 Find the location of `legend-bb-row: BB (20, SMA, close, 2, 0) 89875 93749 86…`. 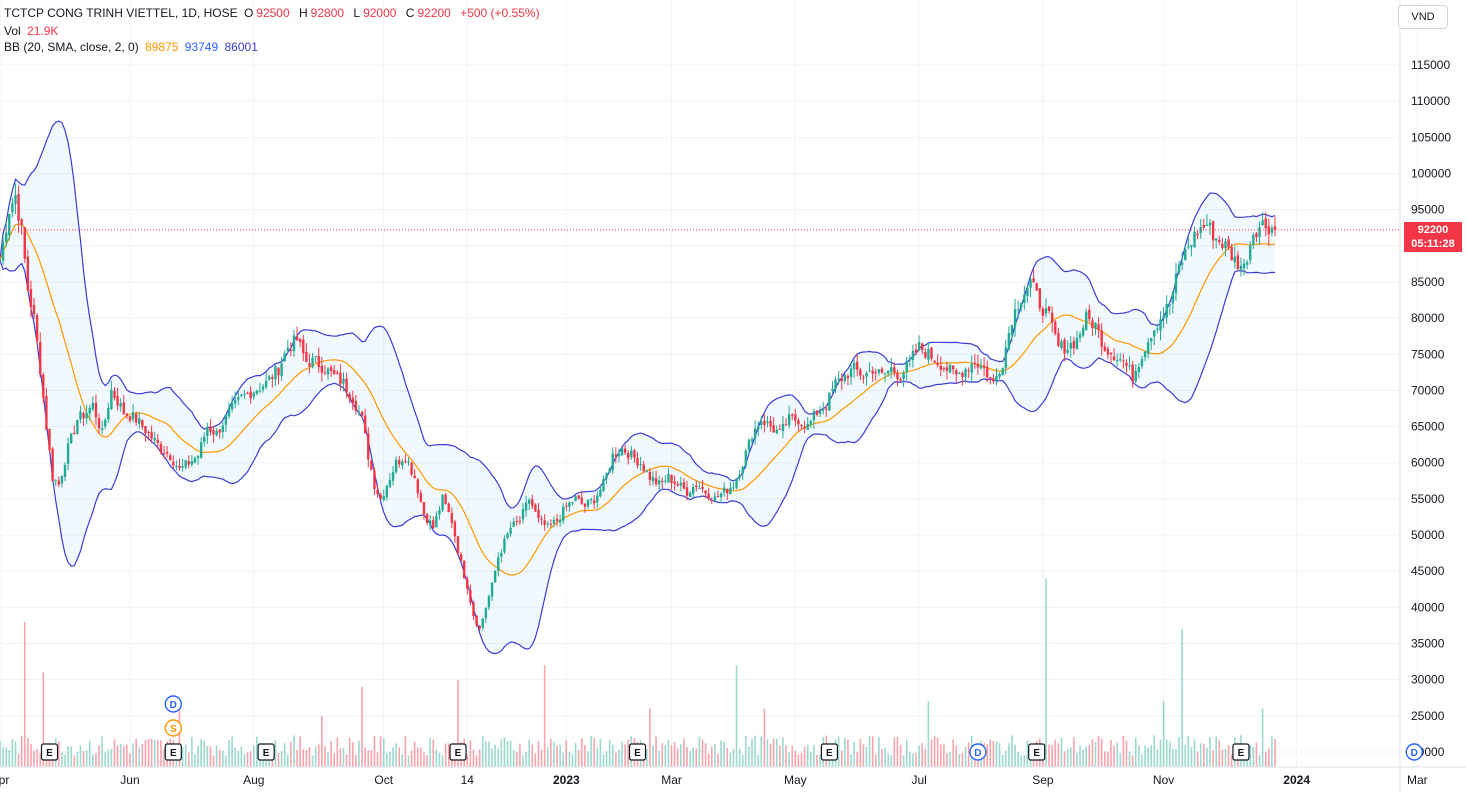

legend-bb-row: BB (20, SMA, close, 2, 0) 89875 93749 86… is located at coordinates (132, 47).